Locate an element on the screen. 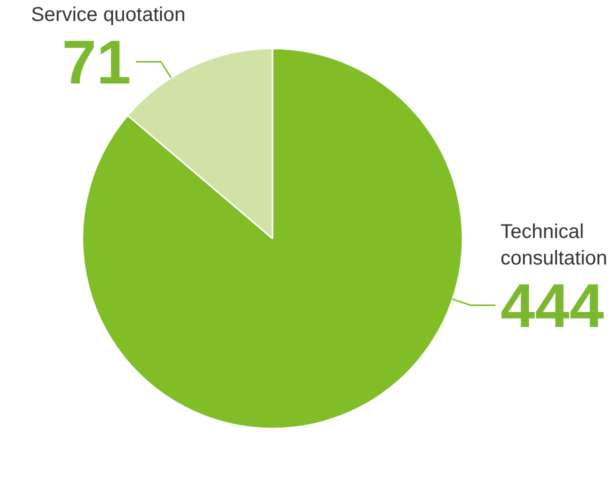  data-label: 71 is located at coordinates (96, 63).